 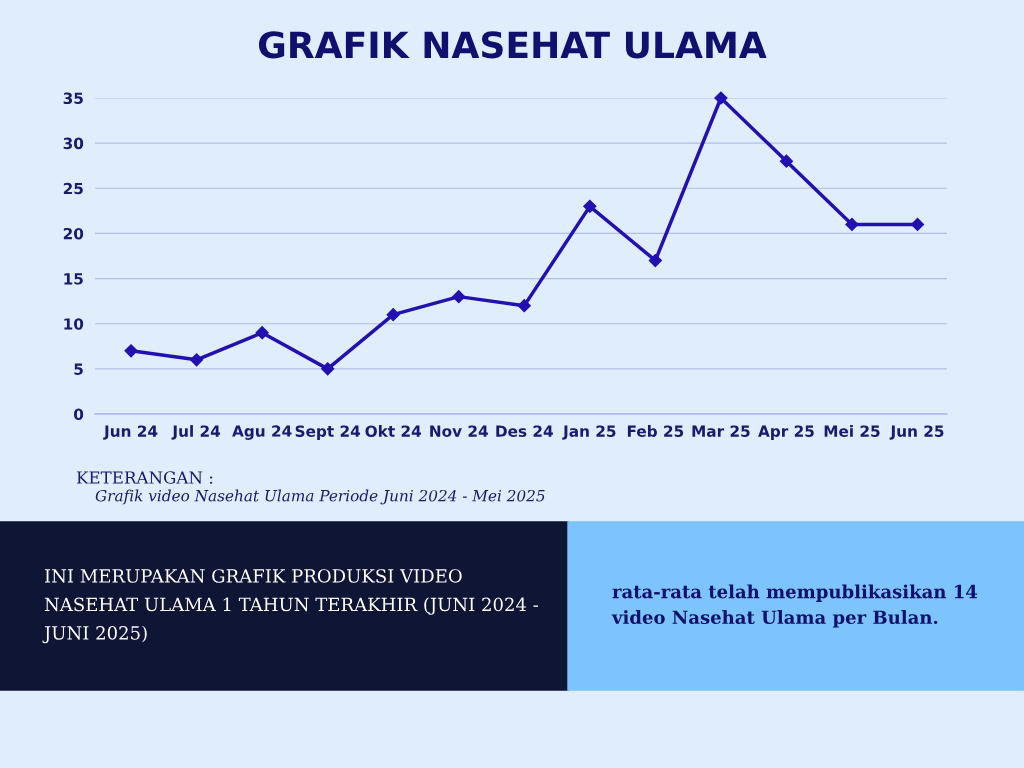 I want to click on x-tick-label: Apr 25, so click(x=786, y=432).